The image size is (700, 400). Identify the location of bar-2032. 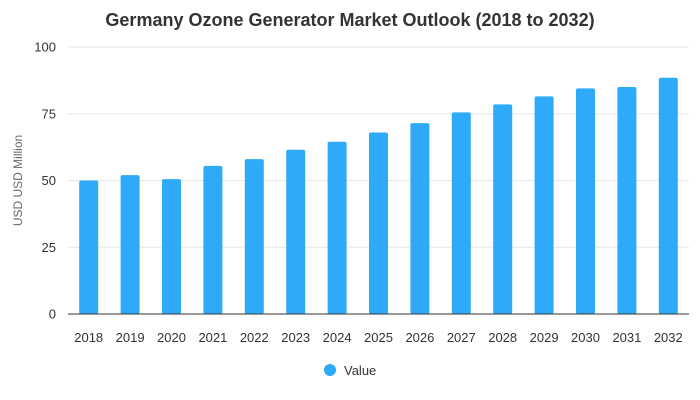
(668, 195).